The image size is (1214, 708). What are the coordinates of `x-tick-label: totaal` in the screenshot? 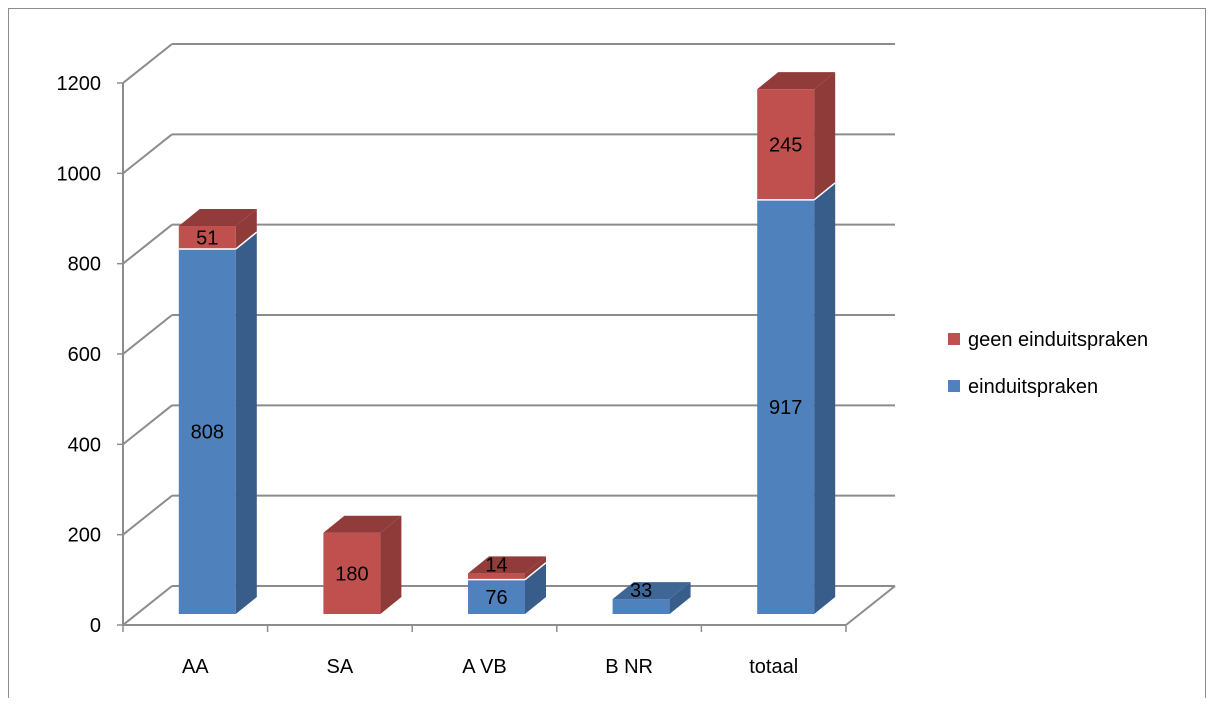 It's located at (773, 667).